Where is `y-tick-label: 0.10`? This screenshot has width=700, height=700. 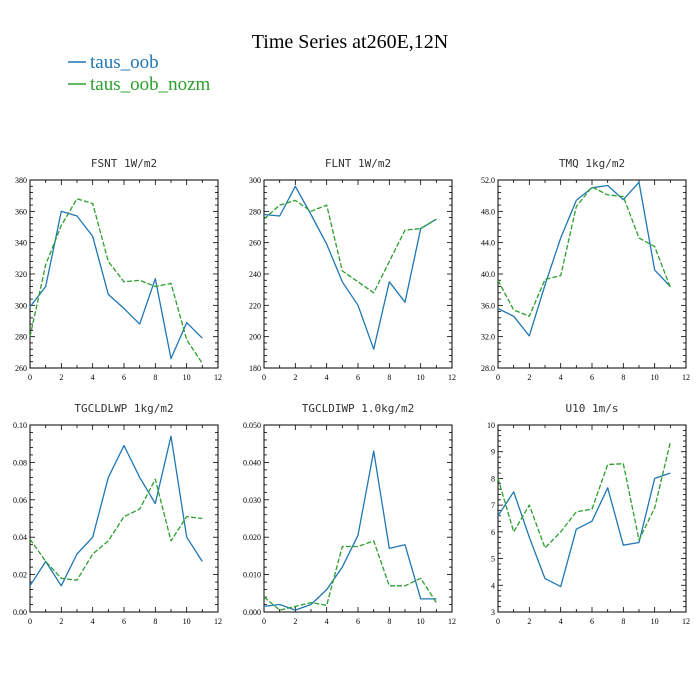 y-tick-label: 0.10 is located at coordinates (20, 425).